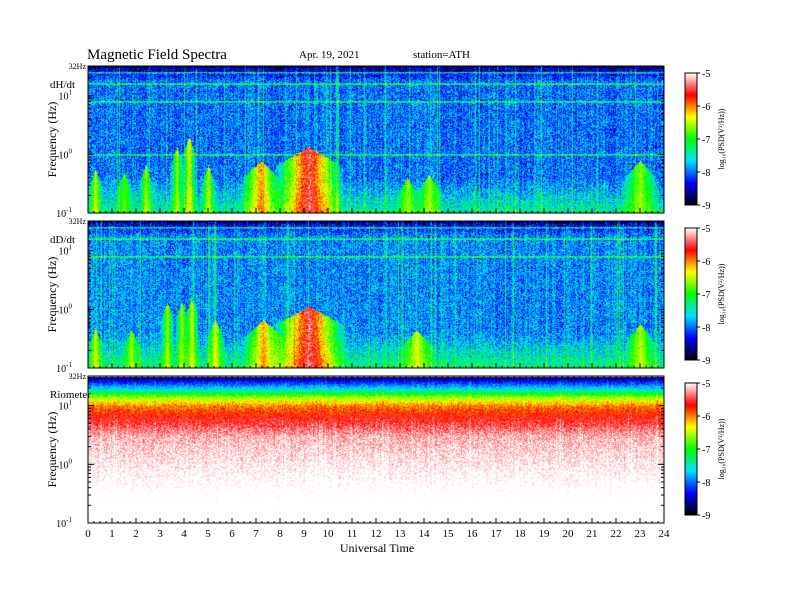 The height and width of the screenshot is (612, 792). Describe the element at coordinates (616, 534) in the screenshot. I see `x-tick-label: 22` at that location.